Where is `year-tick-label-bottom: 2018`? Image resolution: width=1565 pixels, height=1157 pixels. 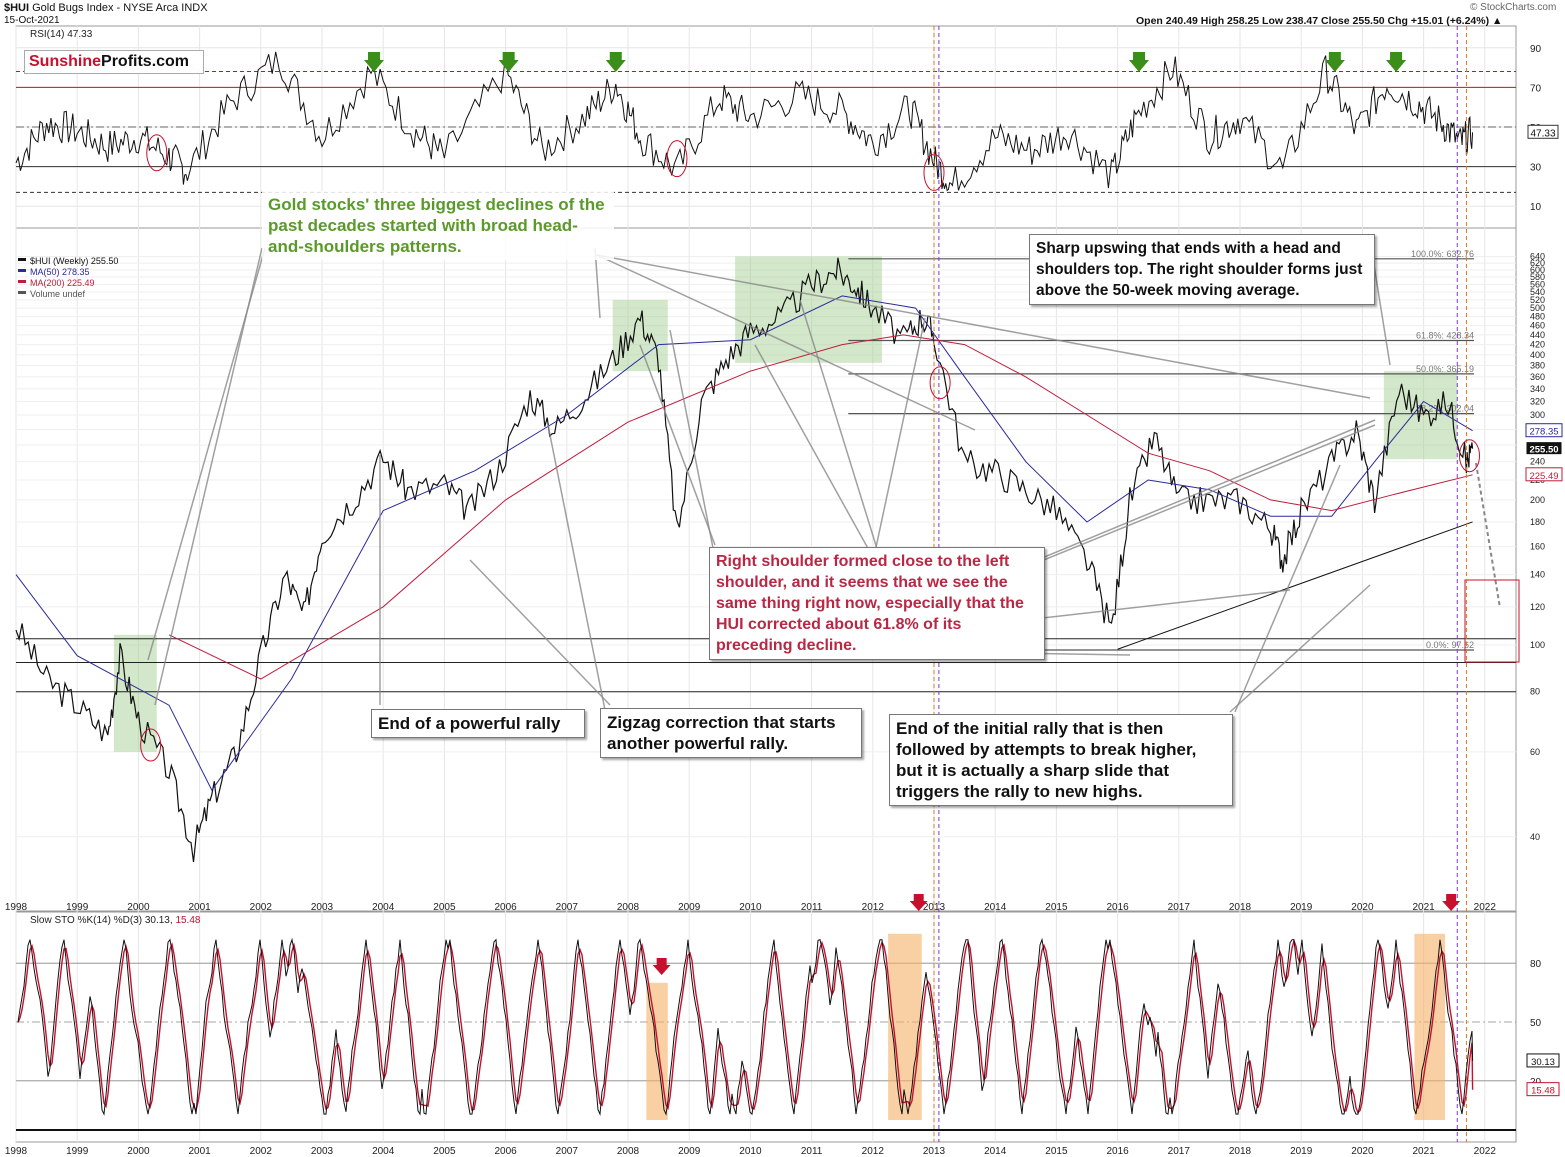
year-tick-label-bottom: 2018 is located at coordinates (1240, 1151).